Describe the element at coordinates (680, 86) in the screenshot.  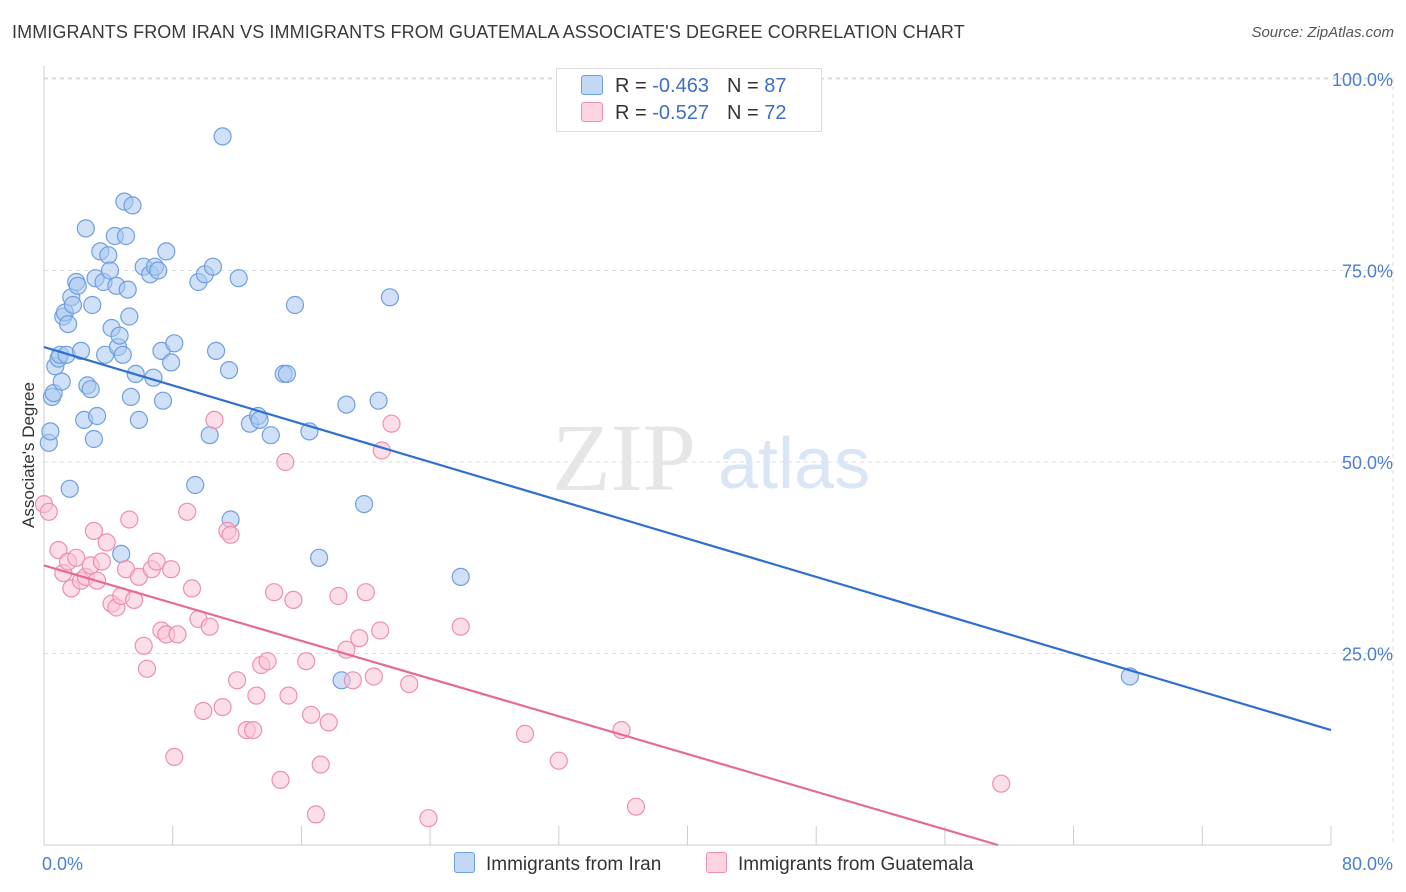
I see `legend-r-value: -0.463` at that location.